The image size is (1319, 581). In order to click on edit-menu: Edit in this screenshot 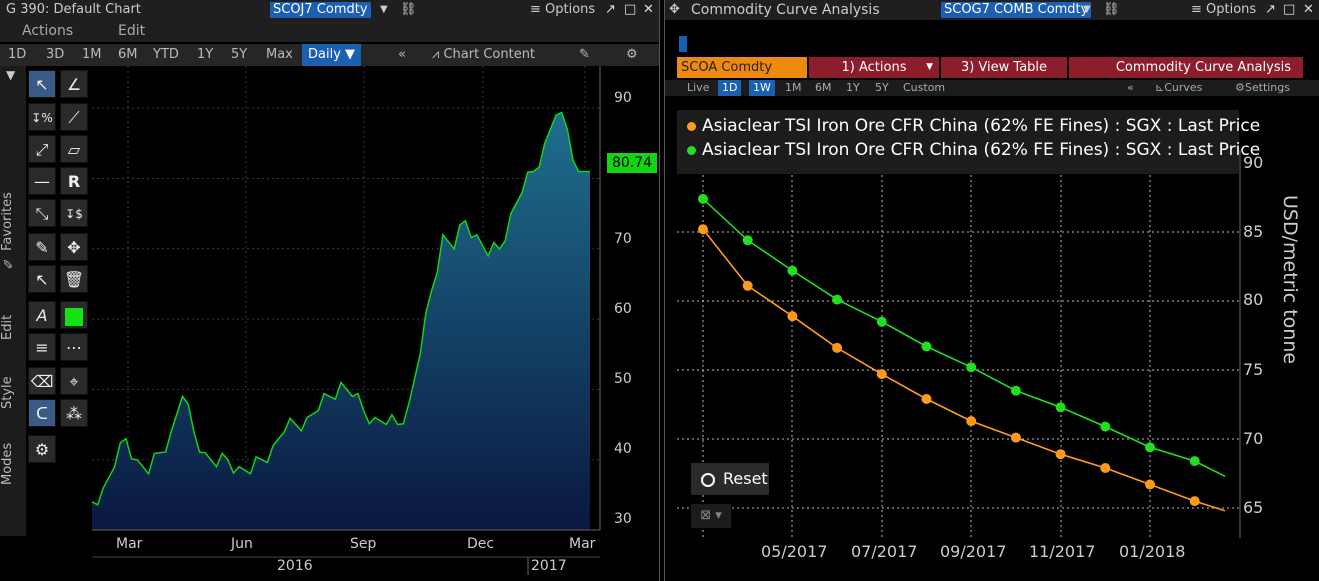, I will do `click(132, 31)`.